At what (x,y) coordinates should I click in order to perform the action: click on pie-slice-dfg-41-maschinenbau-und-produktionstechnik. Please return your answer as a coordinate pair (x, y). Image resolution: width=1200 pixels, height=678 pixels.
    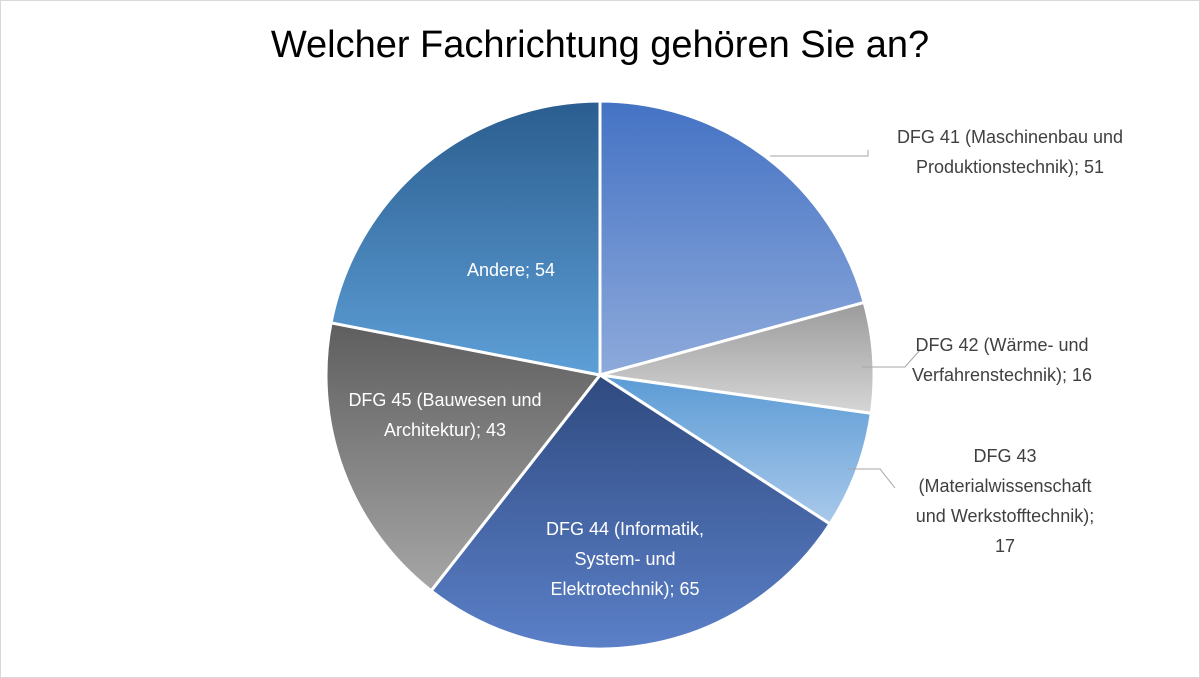
    Looking at the image, I should click on (732, 238).